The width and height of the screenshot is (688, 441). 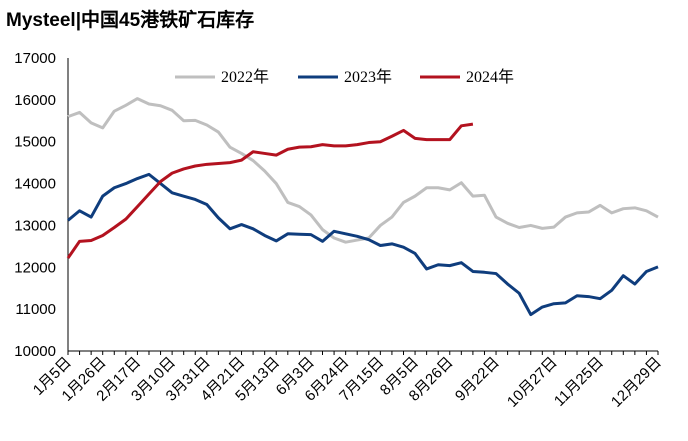 I want to click on y-tick-label: 10000, so click(x=35, y=351).